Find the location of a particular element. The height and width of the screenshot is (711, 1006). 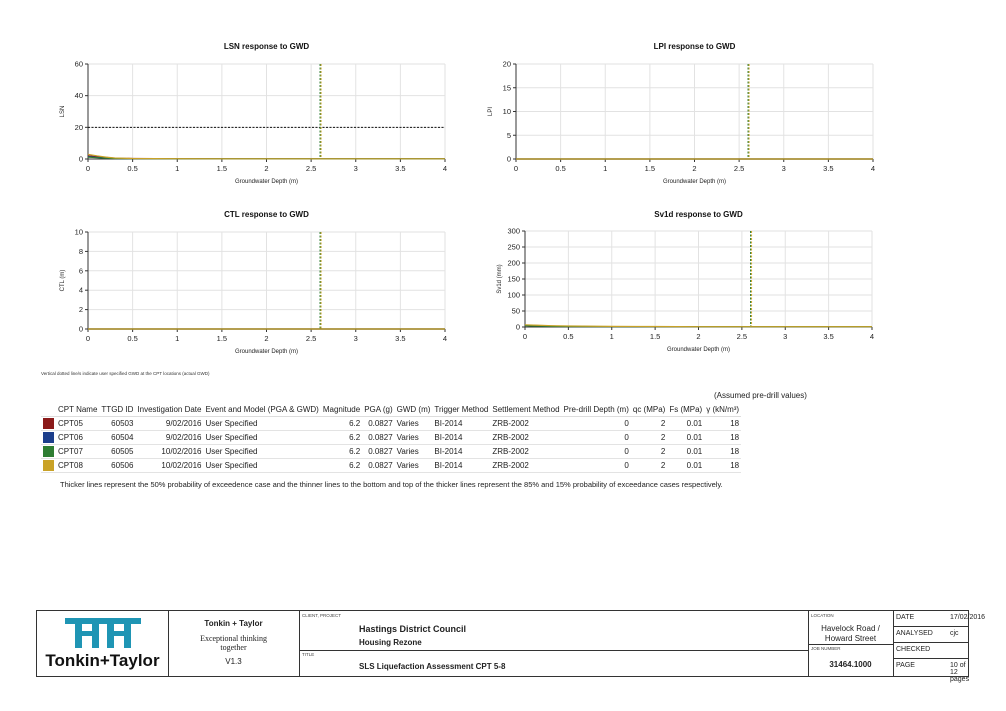

analysed-label: ANALYSED is located at coordinates (914, 633).